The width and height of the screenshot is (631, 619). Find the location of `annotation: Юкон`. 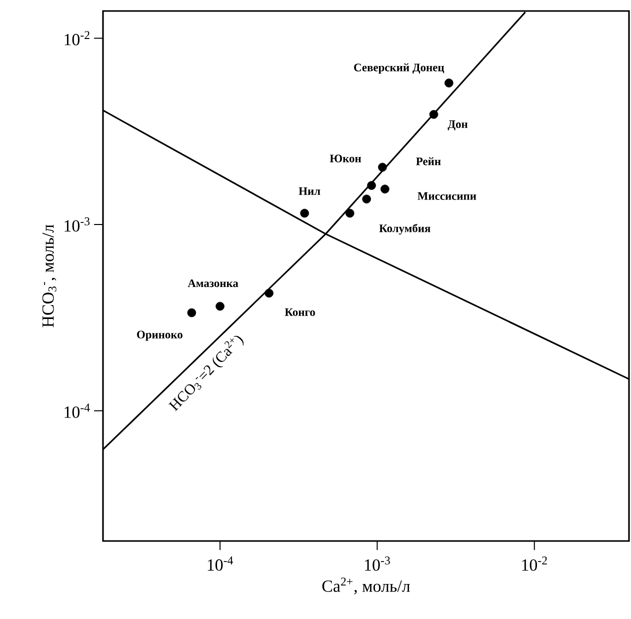

annotation: Юкон is located at coordinates (346, 158).